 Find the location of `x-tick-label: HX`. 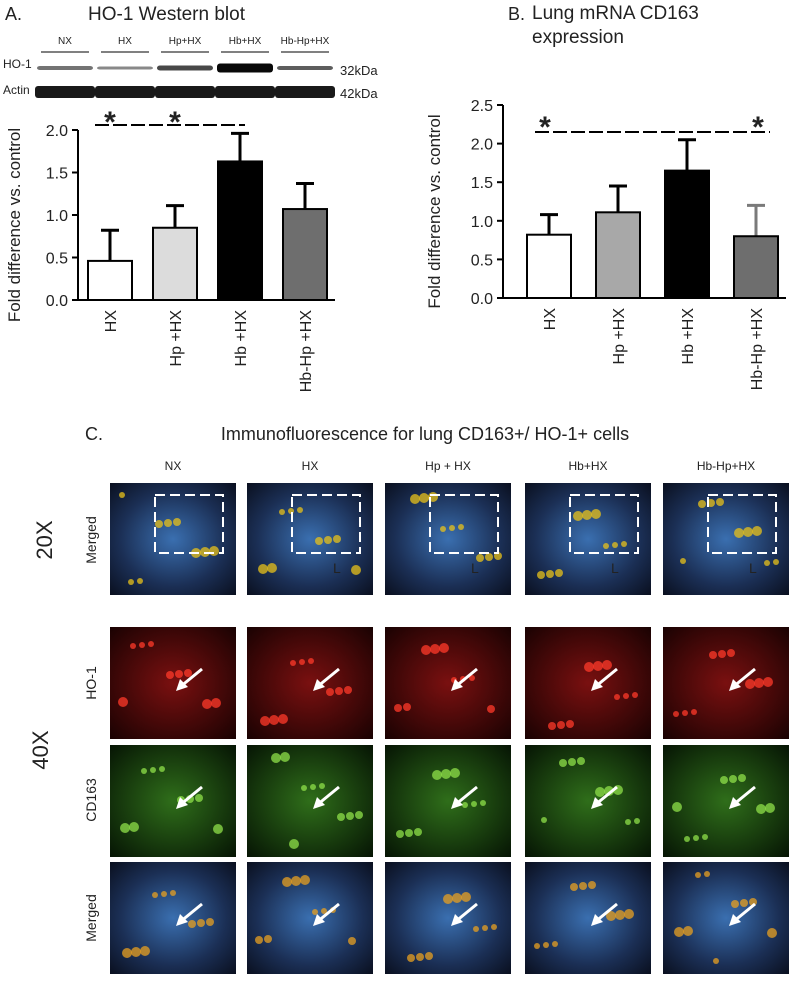

x-tick-label: HX is located at coordinates (550, 319).